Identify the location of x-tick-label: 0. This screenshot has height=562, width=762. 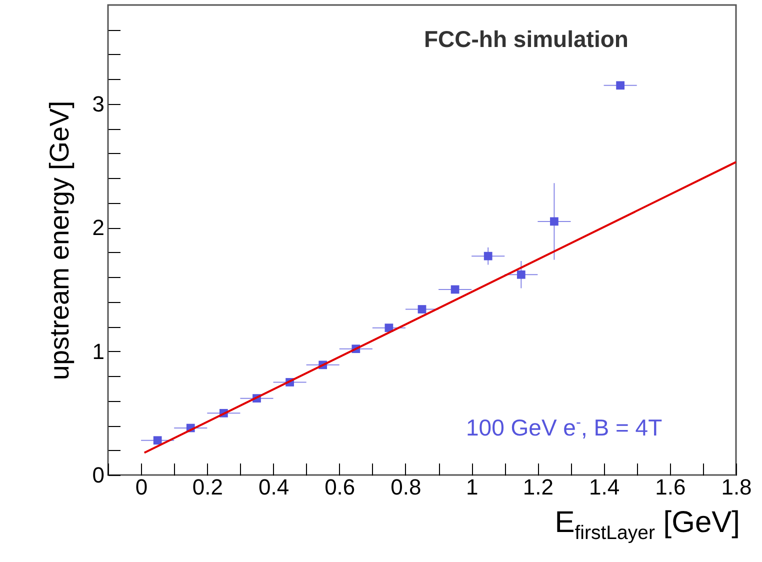
(141, 487).